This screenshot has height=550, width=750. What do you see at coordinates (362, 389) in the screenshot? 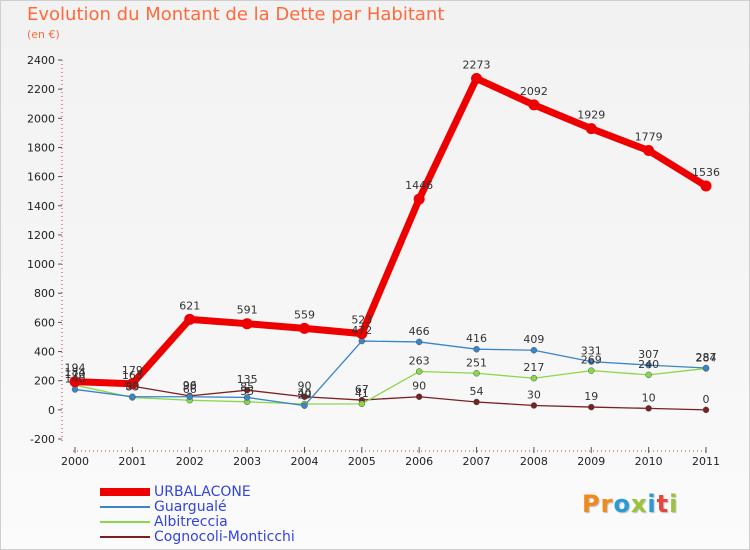
I see `data-label: 67` at bounding box center [362, 389].